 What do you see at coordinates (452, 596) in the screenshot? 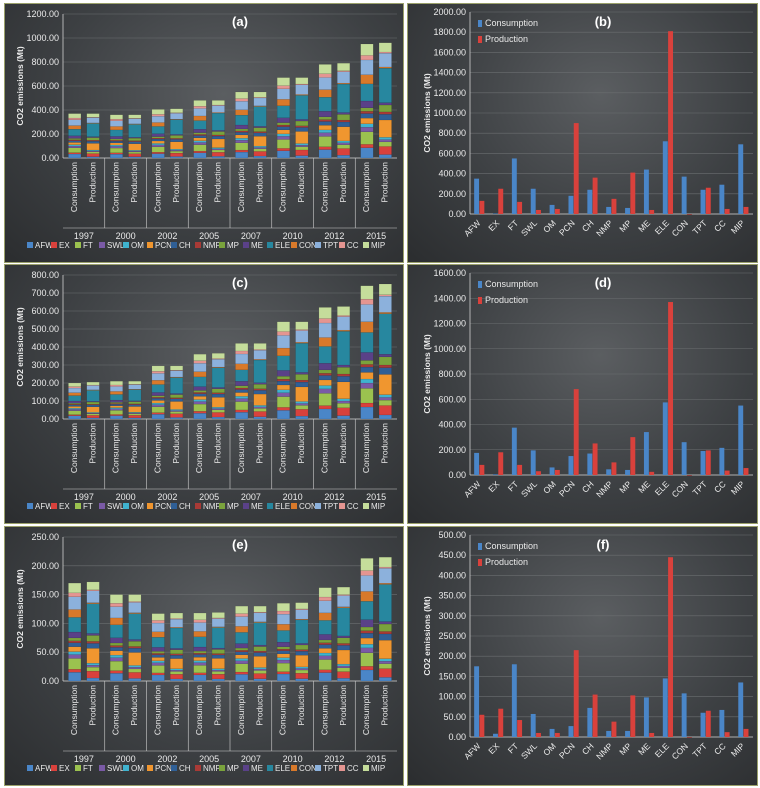
I see `y-tick-label: 350.00` at bounding box center [452, 596].